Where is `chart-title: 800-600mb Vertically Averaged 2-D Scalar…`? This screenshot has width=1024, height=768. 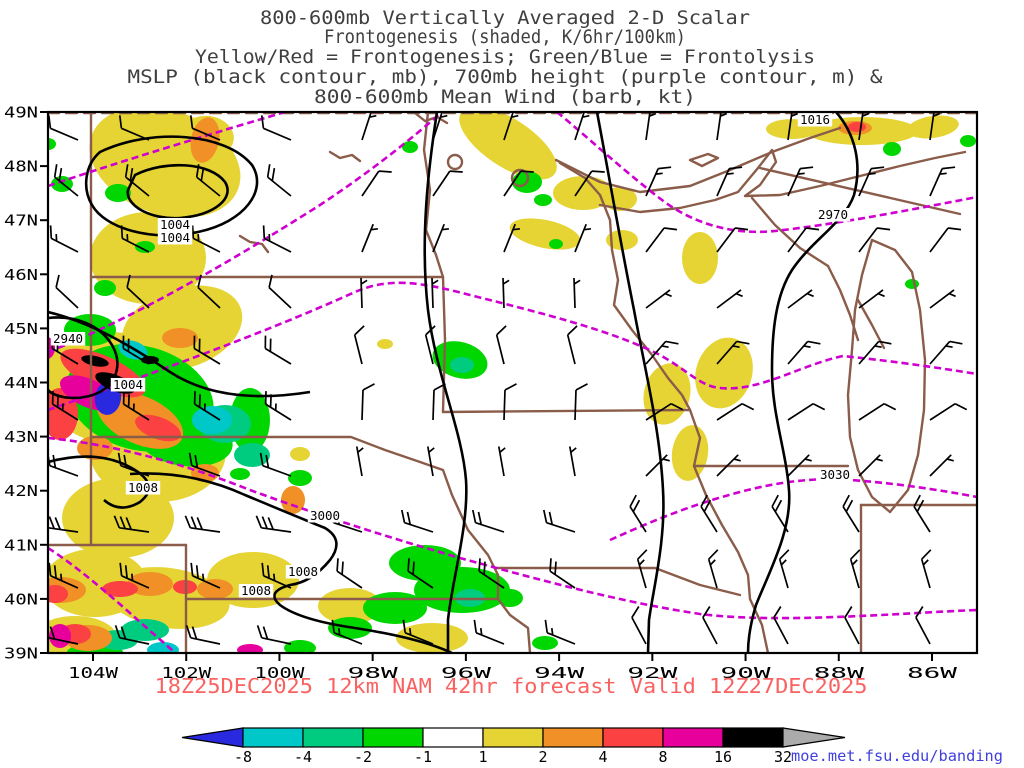
chart-title: 800-600mb Vertically Averaged 2-D Scalar… is located at coordinates (506, 57).